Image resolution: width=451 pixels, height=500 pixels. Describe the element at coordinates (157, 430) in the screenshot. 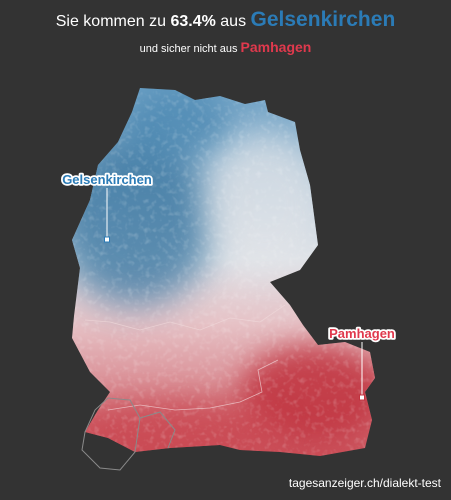

I see `border-lakes` at that location.